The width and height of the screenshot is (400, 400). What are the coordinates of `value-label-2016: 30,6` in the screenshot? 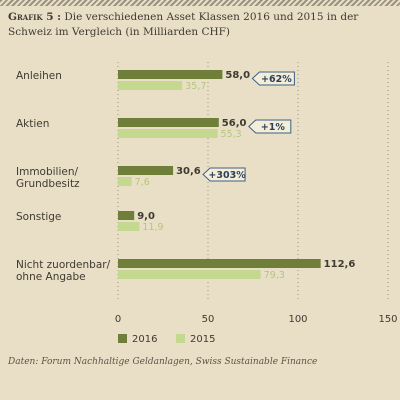 It's located at (188, 171).